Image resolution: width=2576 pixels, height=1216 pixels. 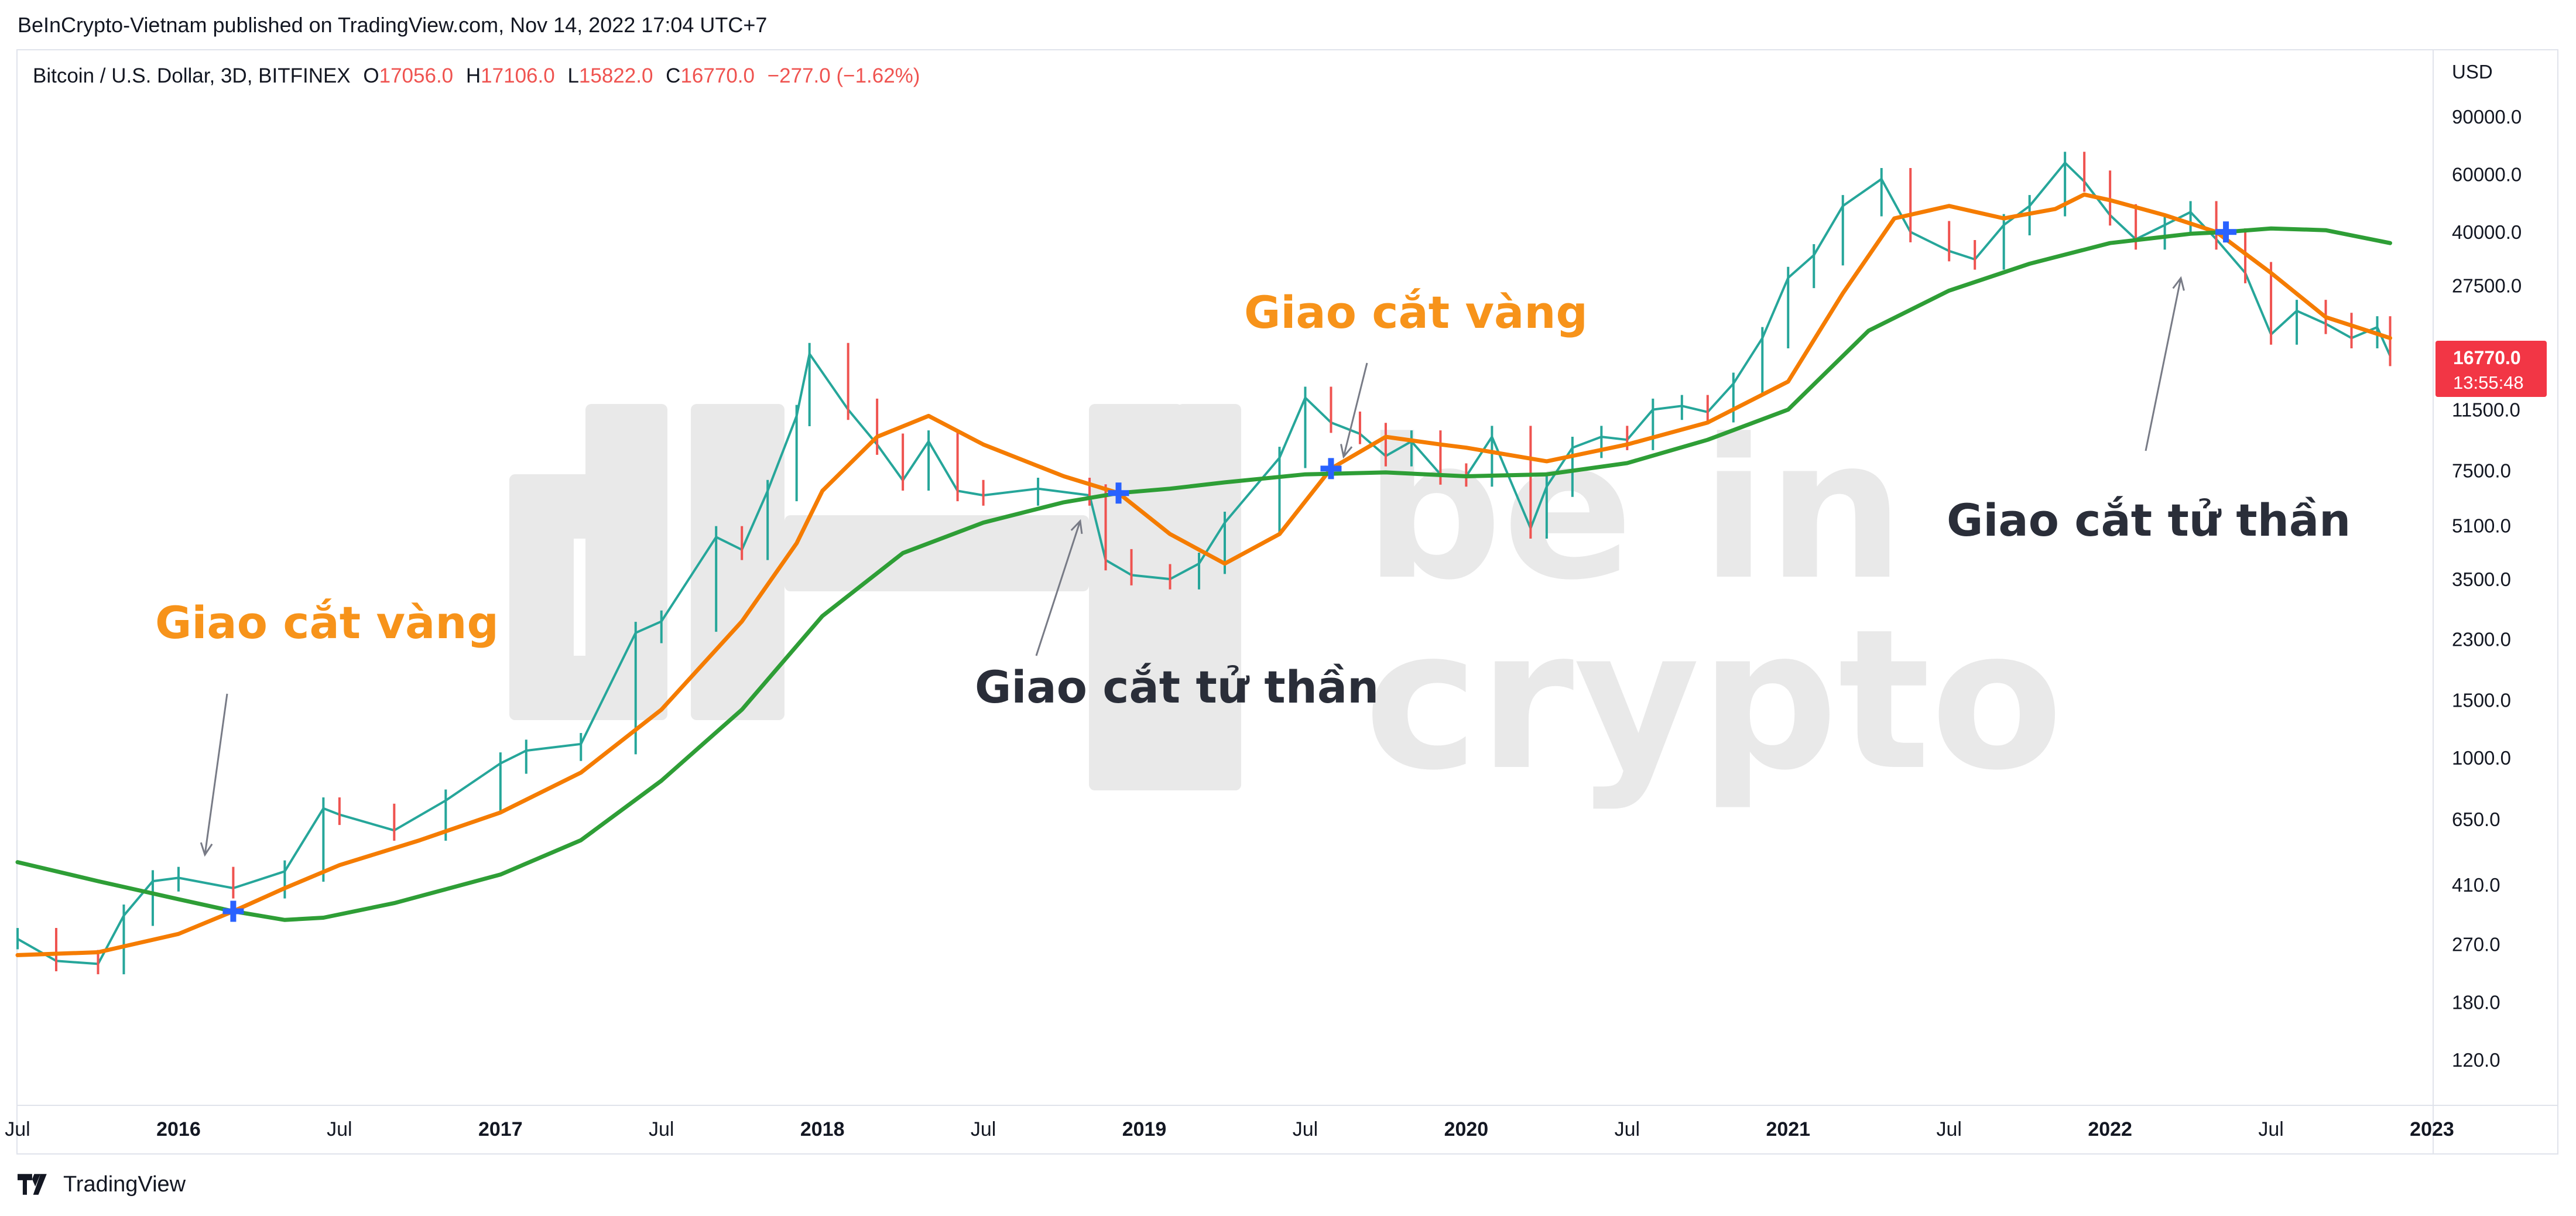 I want to click on y-tick-label: 650.0, so click(x=2476, y=819).